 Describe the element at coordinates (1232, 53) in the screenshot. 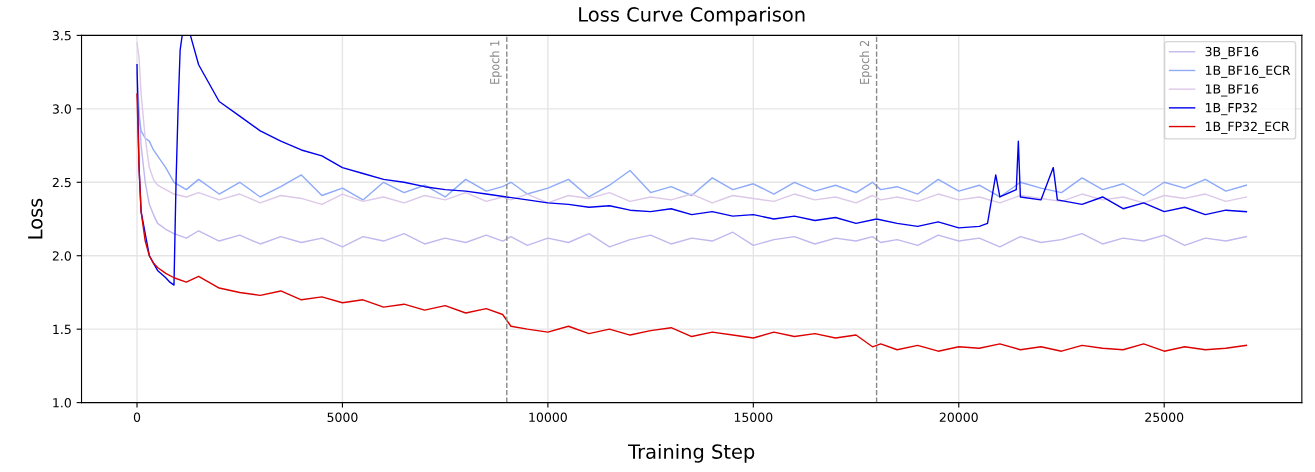

I see `legend-label: 3B_BF16` at that location.